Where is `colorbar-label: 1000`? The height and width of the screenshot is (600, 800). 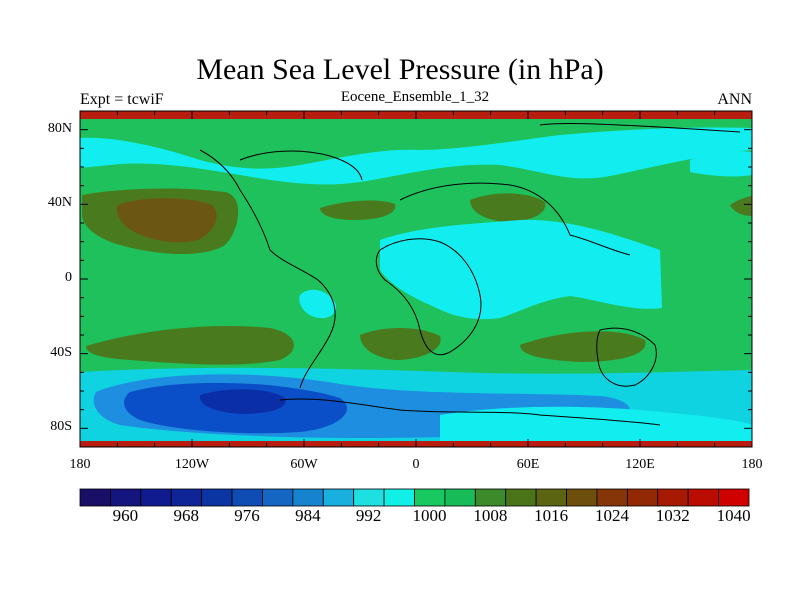 colorbar-label: 1000 is located at coordinates (429, 515).